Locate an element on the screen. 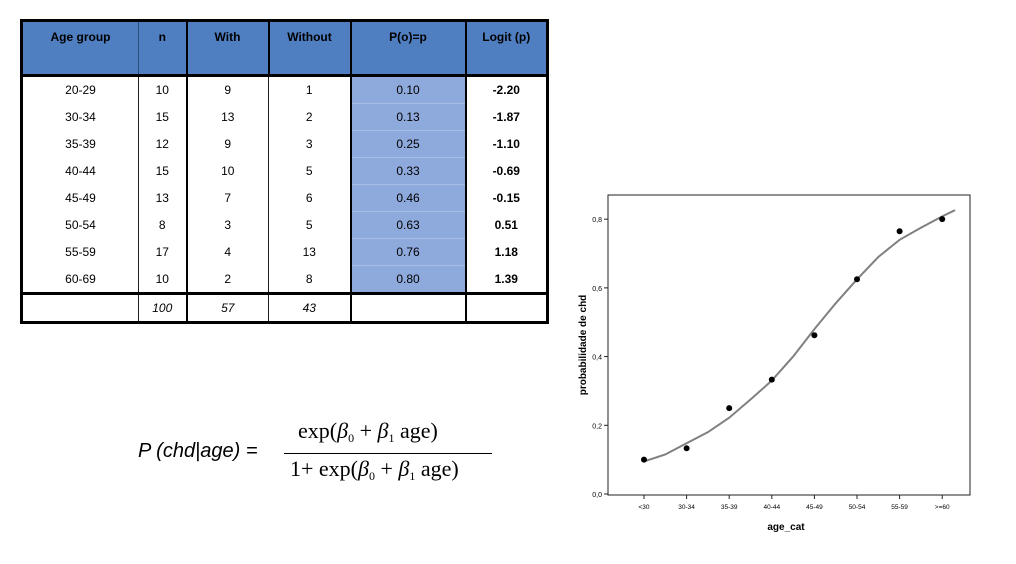 This screenshot has width=1016, height=564. formula-age-den: age) is located at coordinates (437, 468).